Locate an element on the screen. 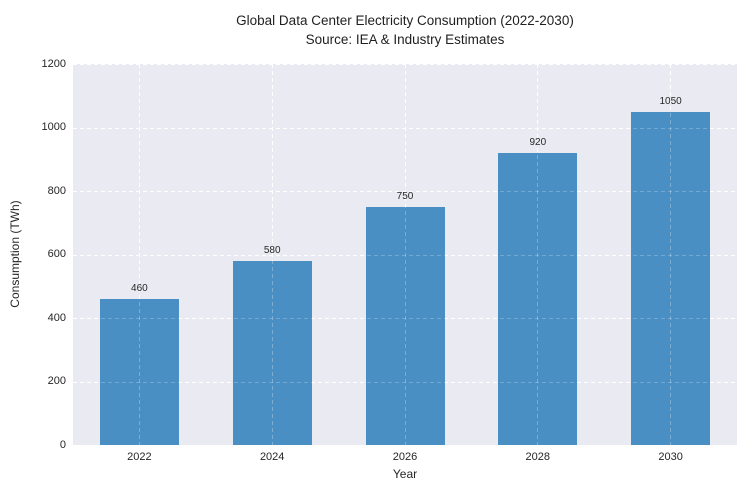 The height and width of the screenshot is (500, 750). bar-2022 is located at coordinates (139, 371).